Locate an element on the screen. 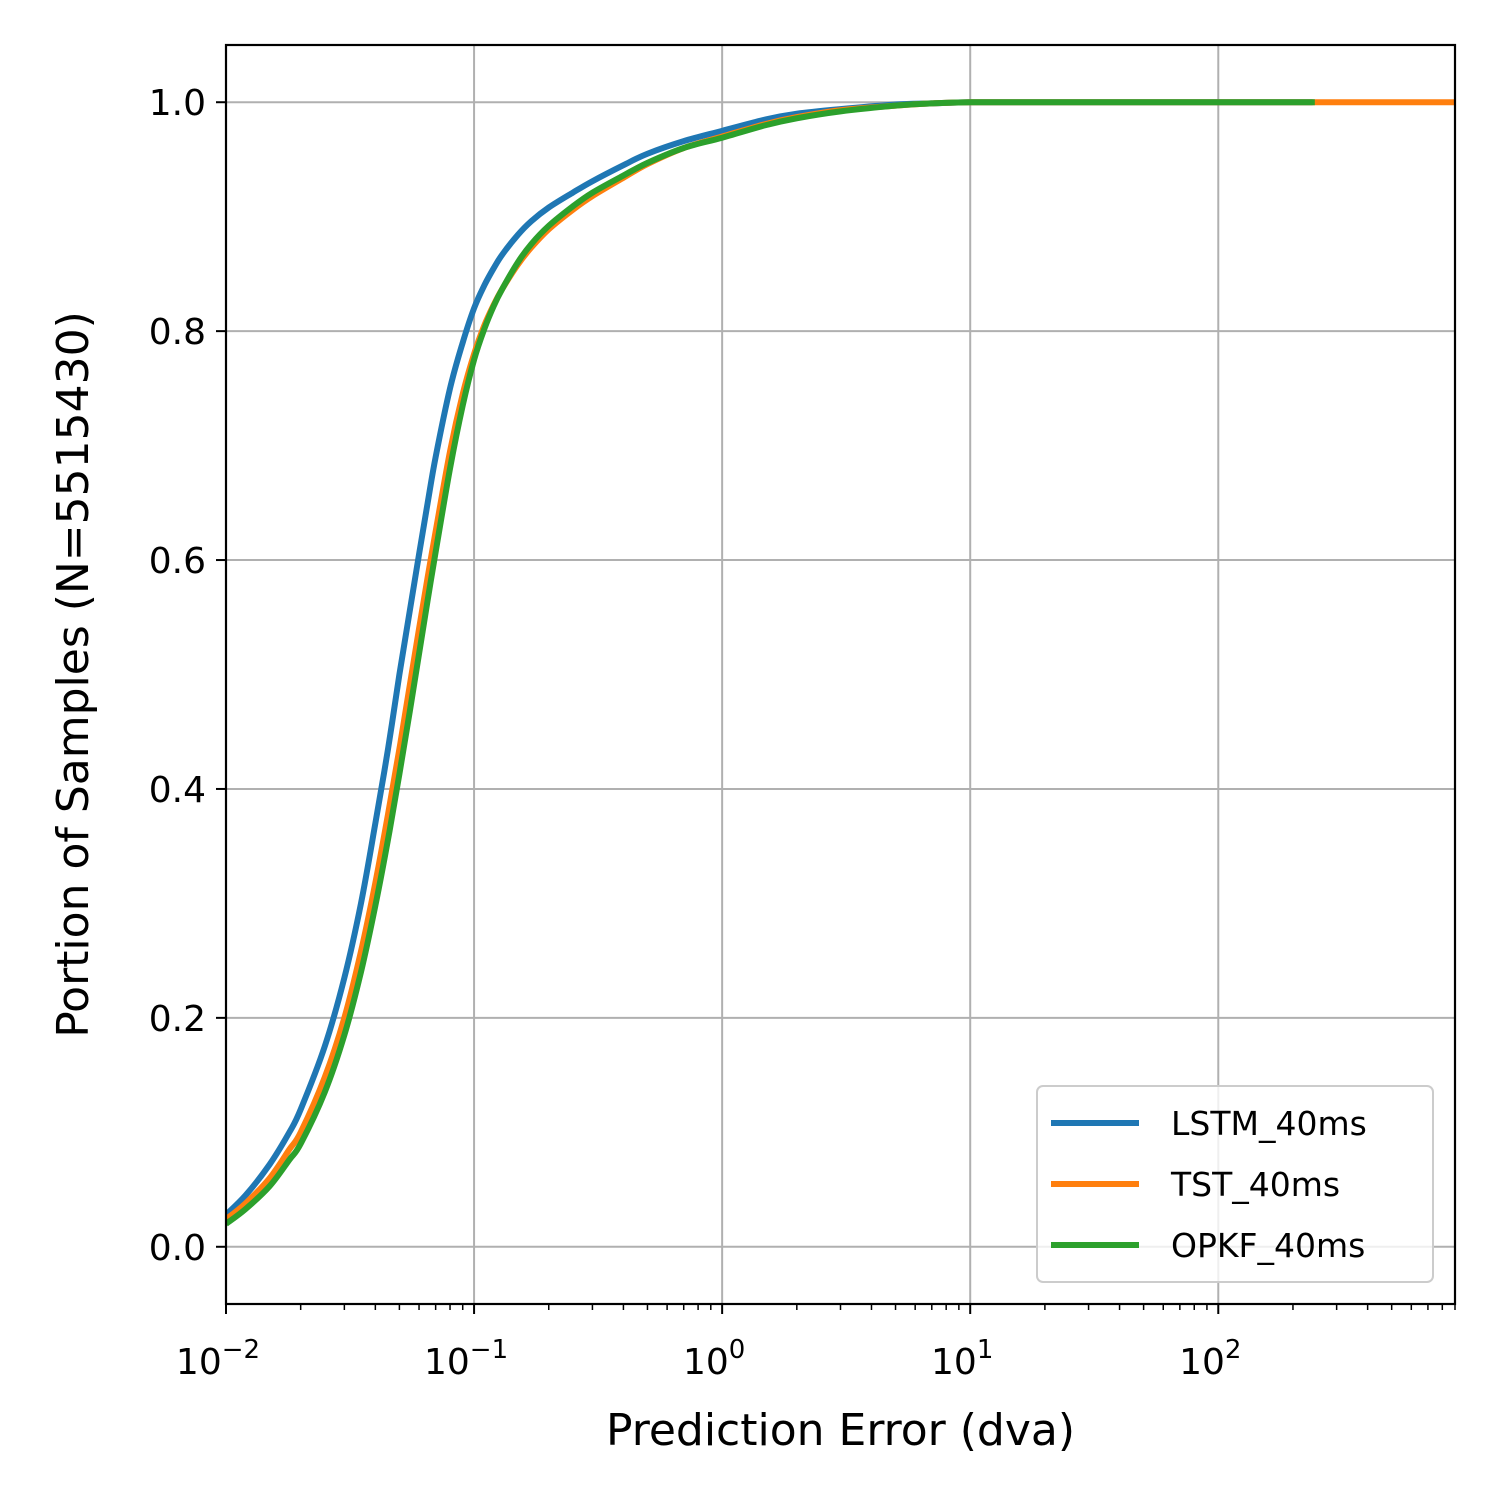 The image size is (1500, 1500). y-tick-label: 0.8 is located at coordinates (177, 332).